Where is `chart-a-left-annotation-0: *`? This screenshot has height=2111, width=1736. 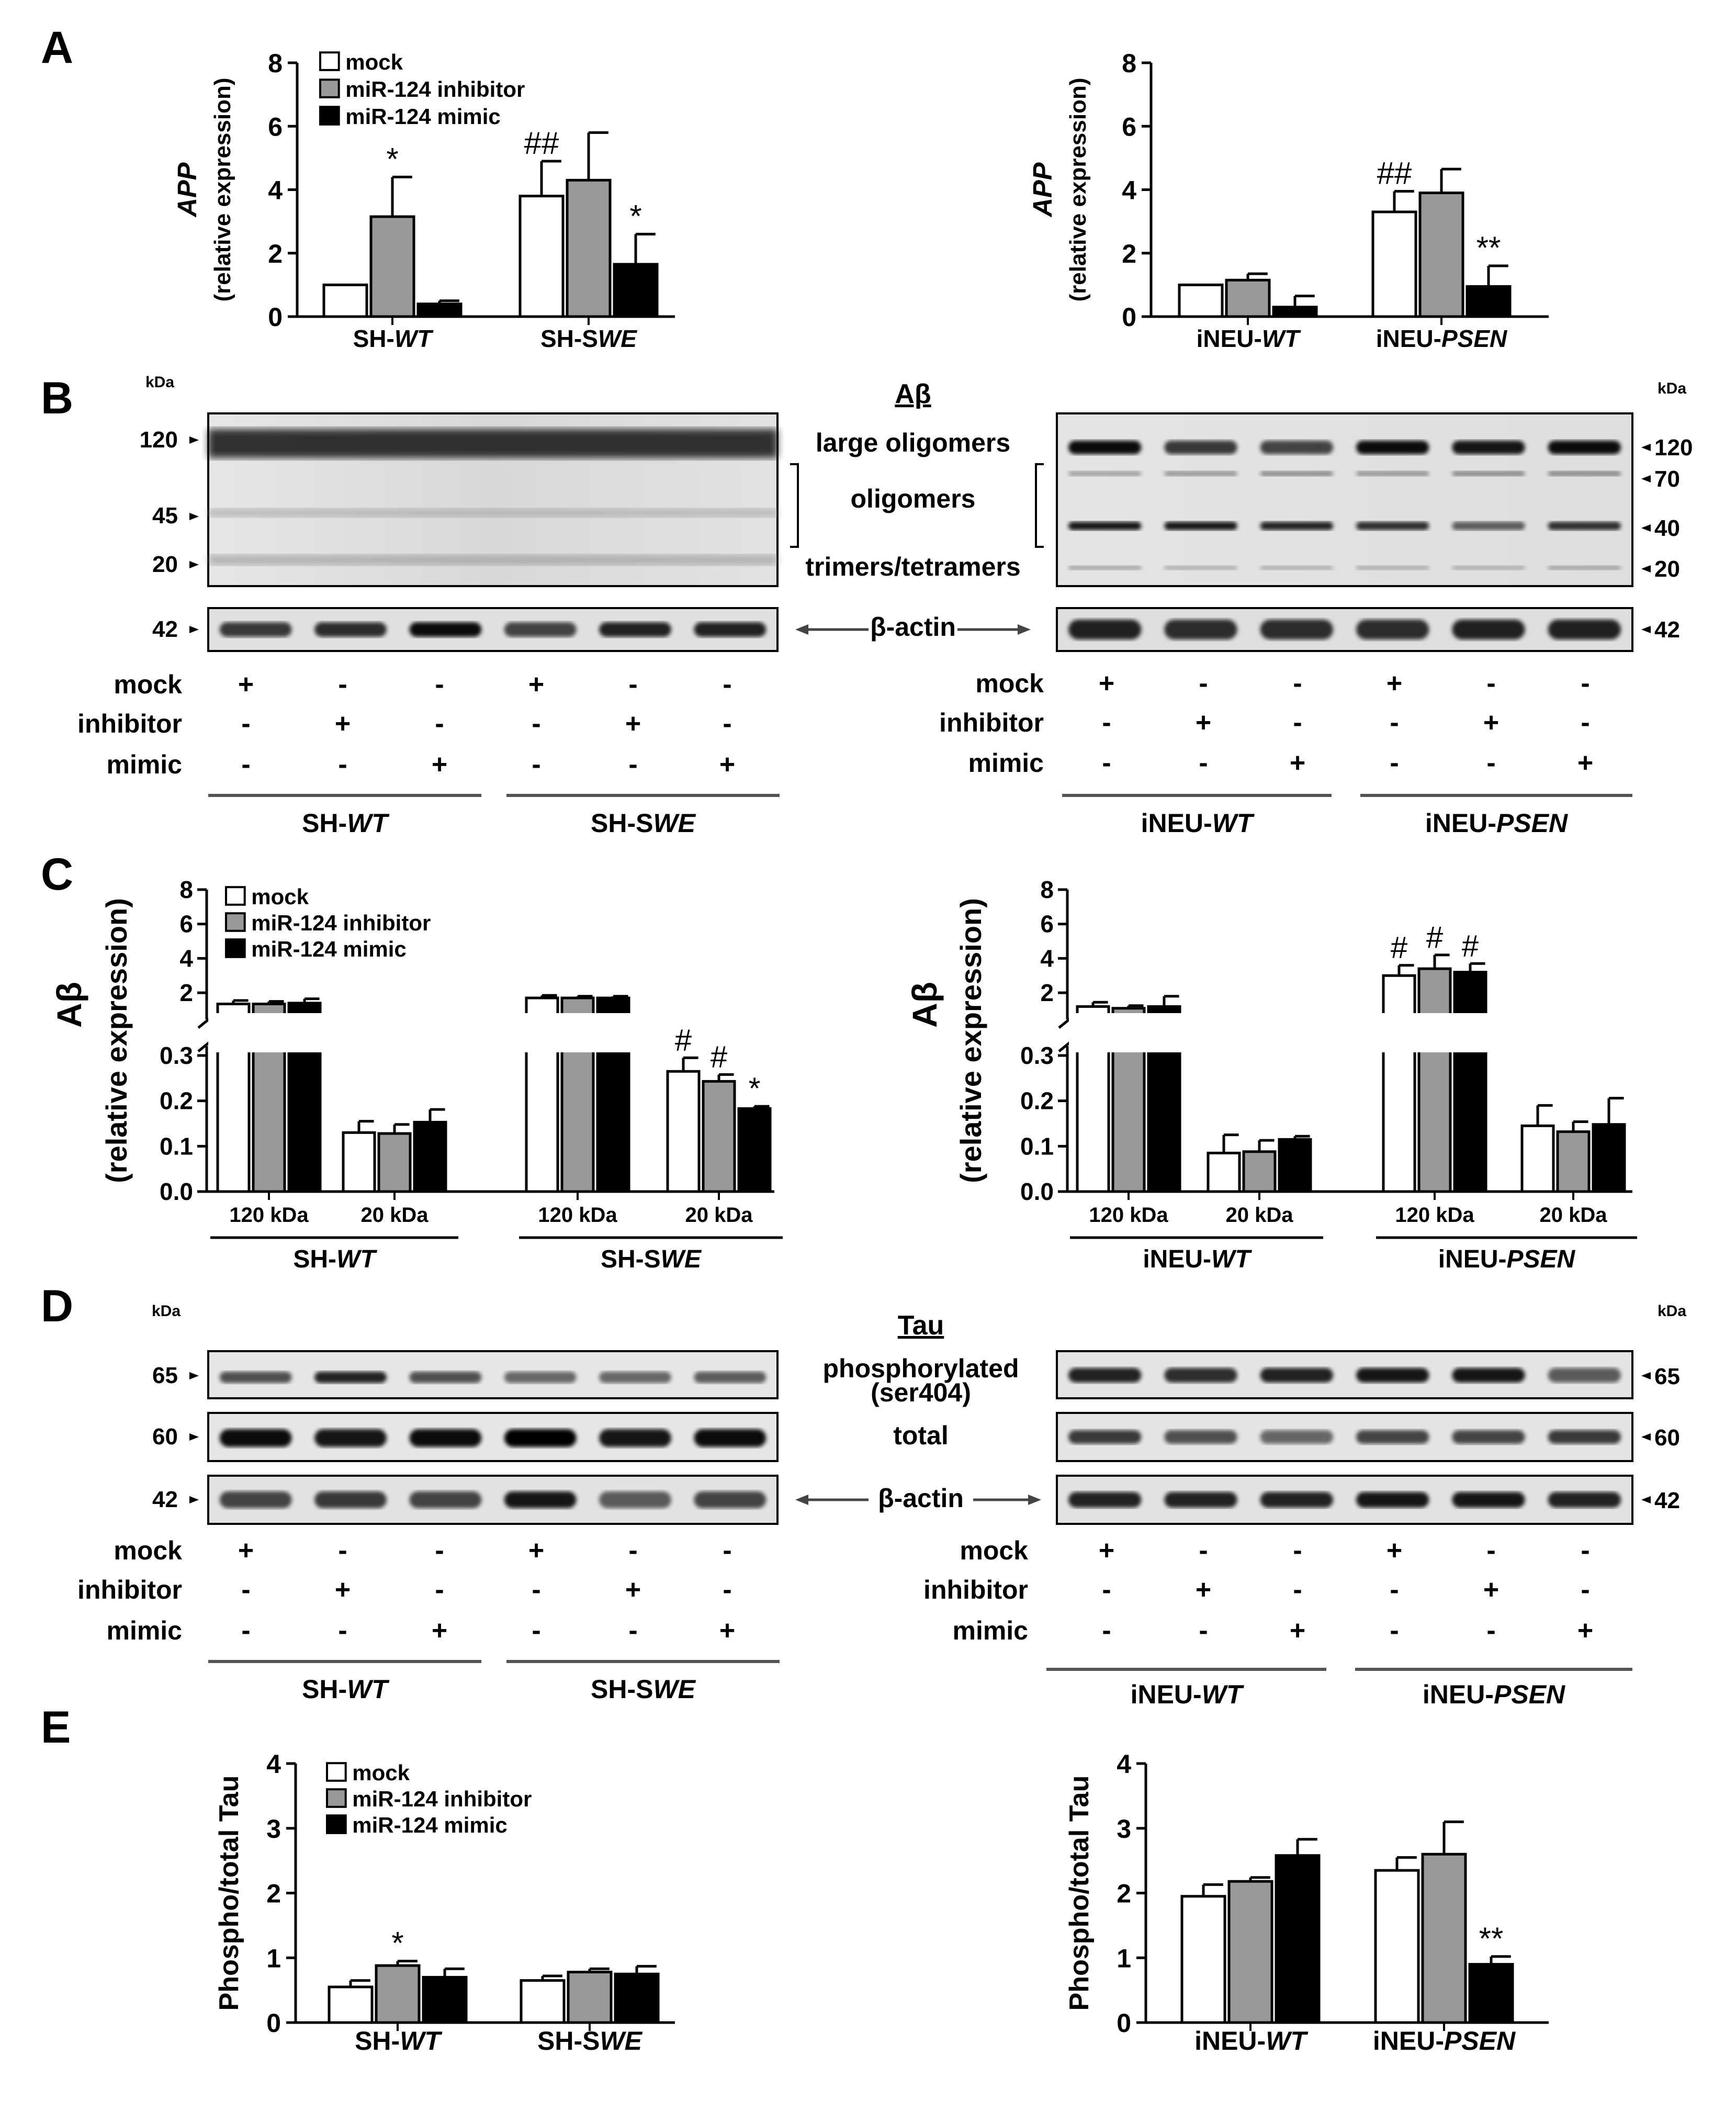 chart-a-left-annotation-0: * is located at coordinates (392, 158).